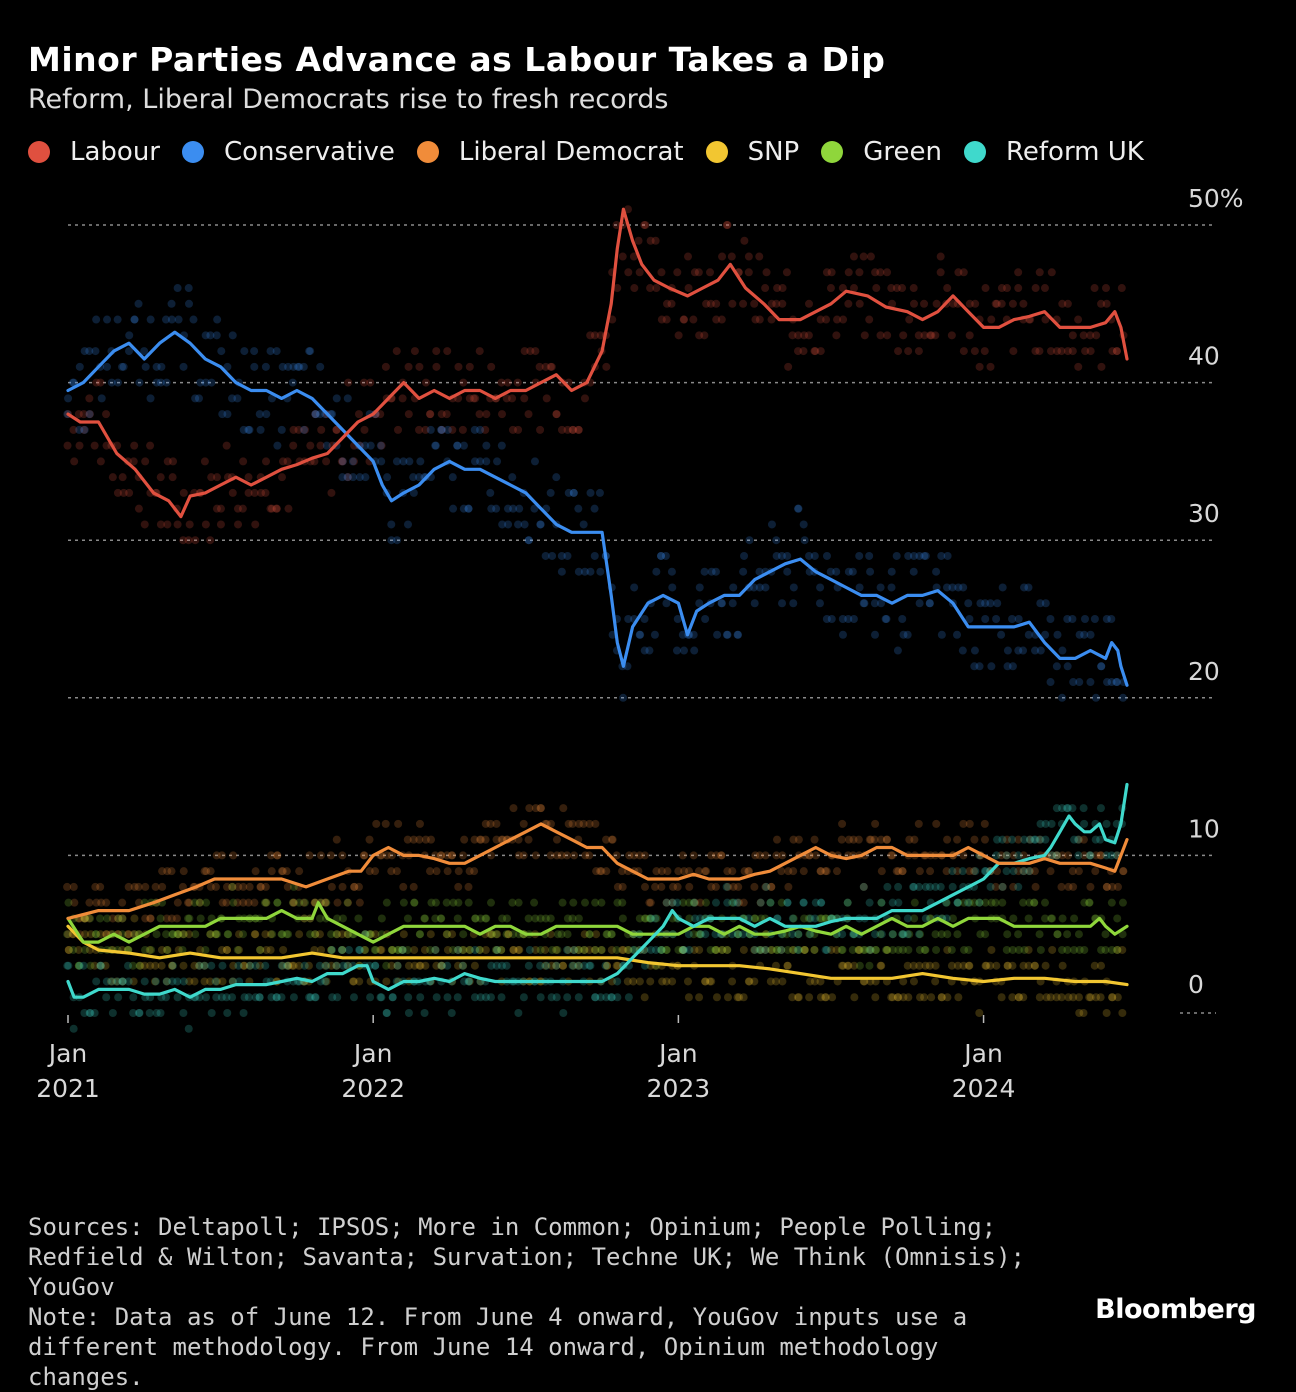 Image resolution: width=1296 pixels, height=1392 pixels. I want to click on legend-label: Liberal Democrat, so click(571, 152).